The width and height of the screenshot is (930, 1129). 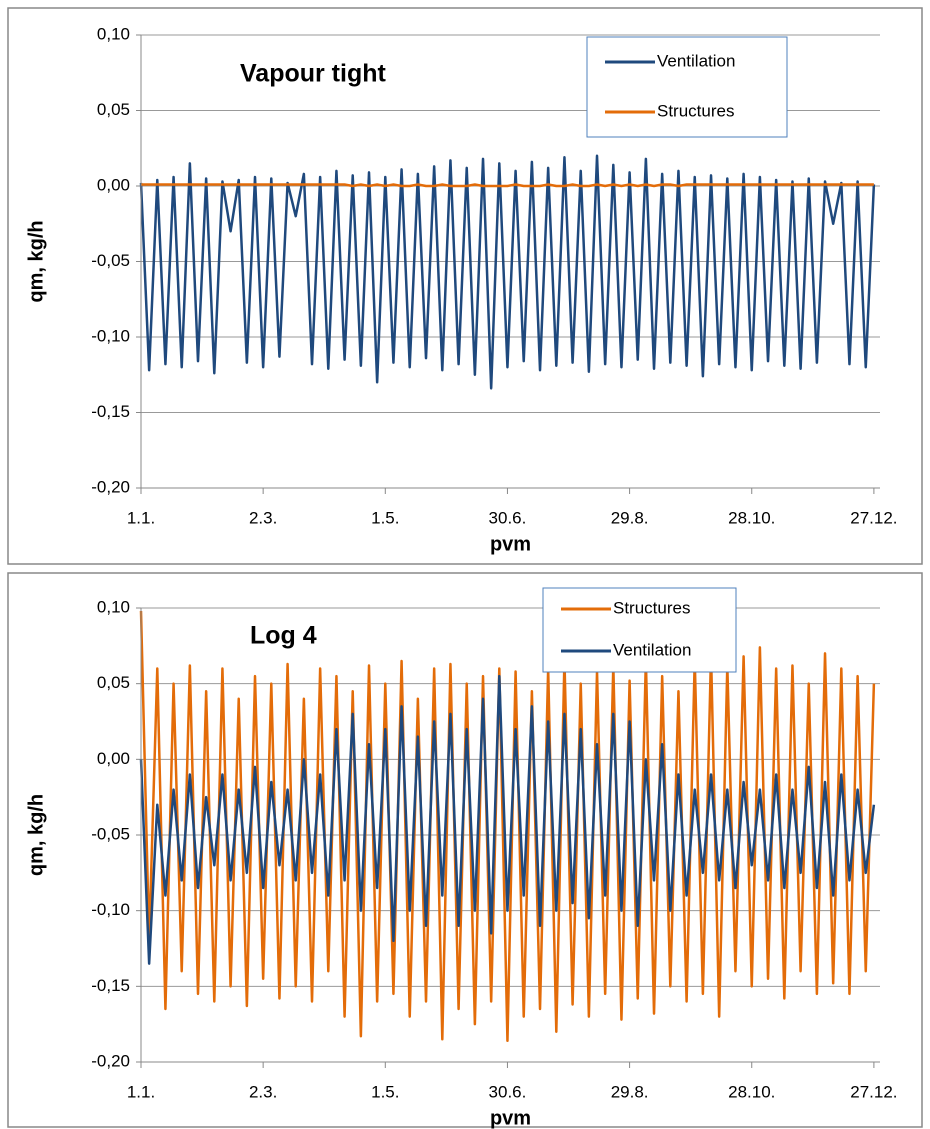 What do you see at coordinates (507, 185) in the screenshot?
I see `series-line` at bounding box center [507, 185].